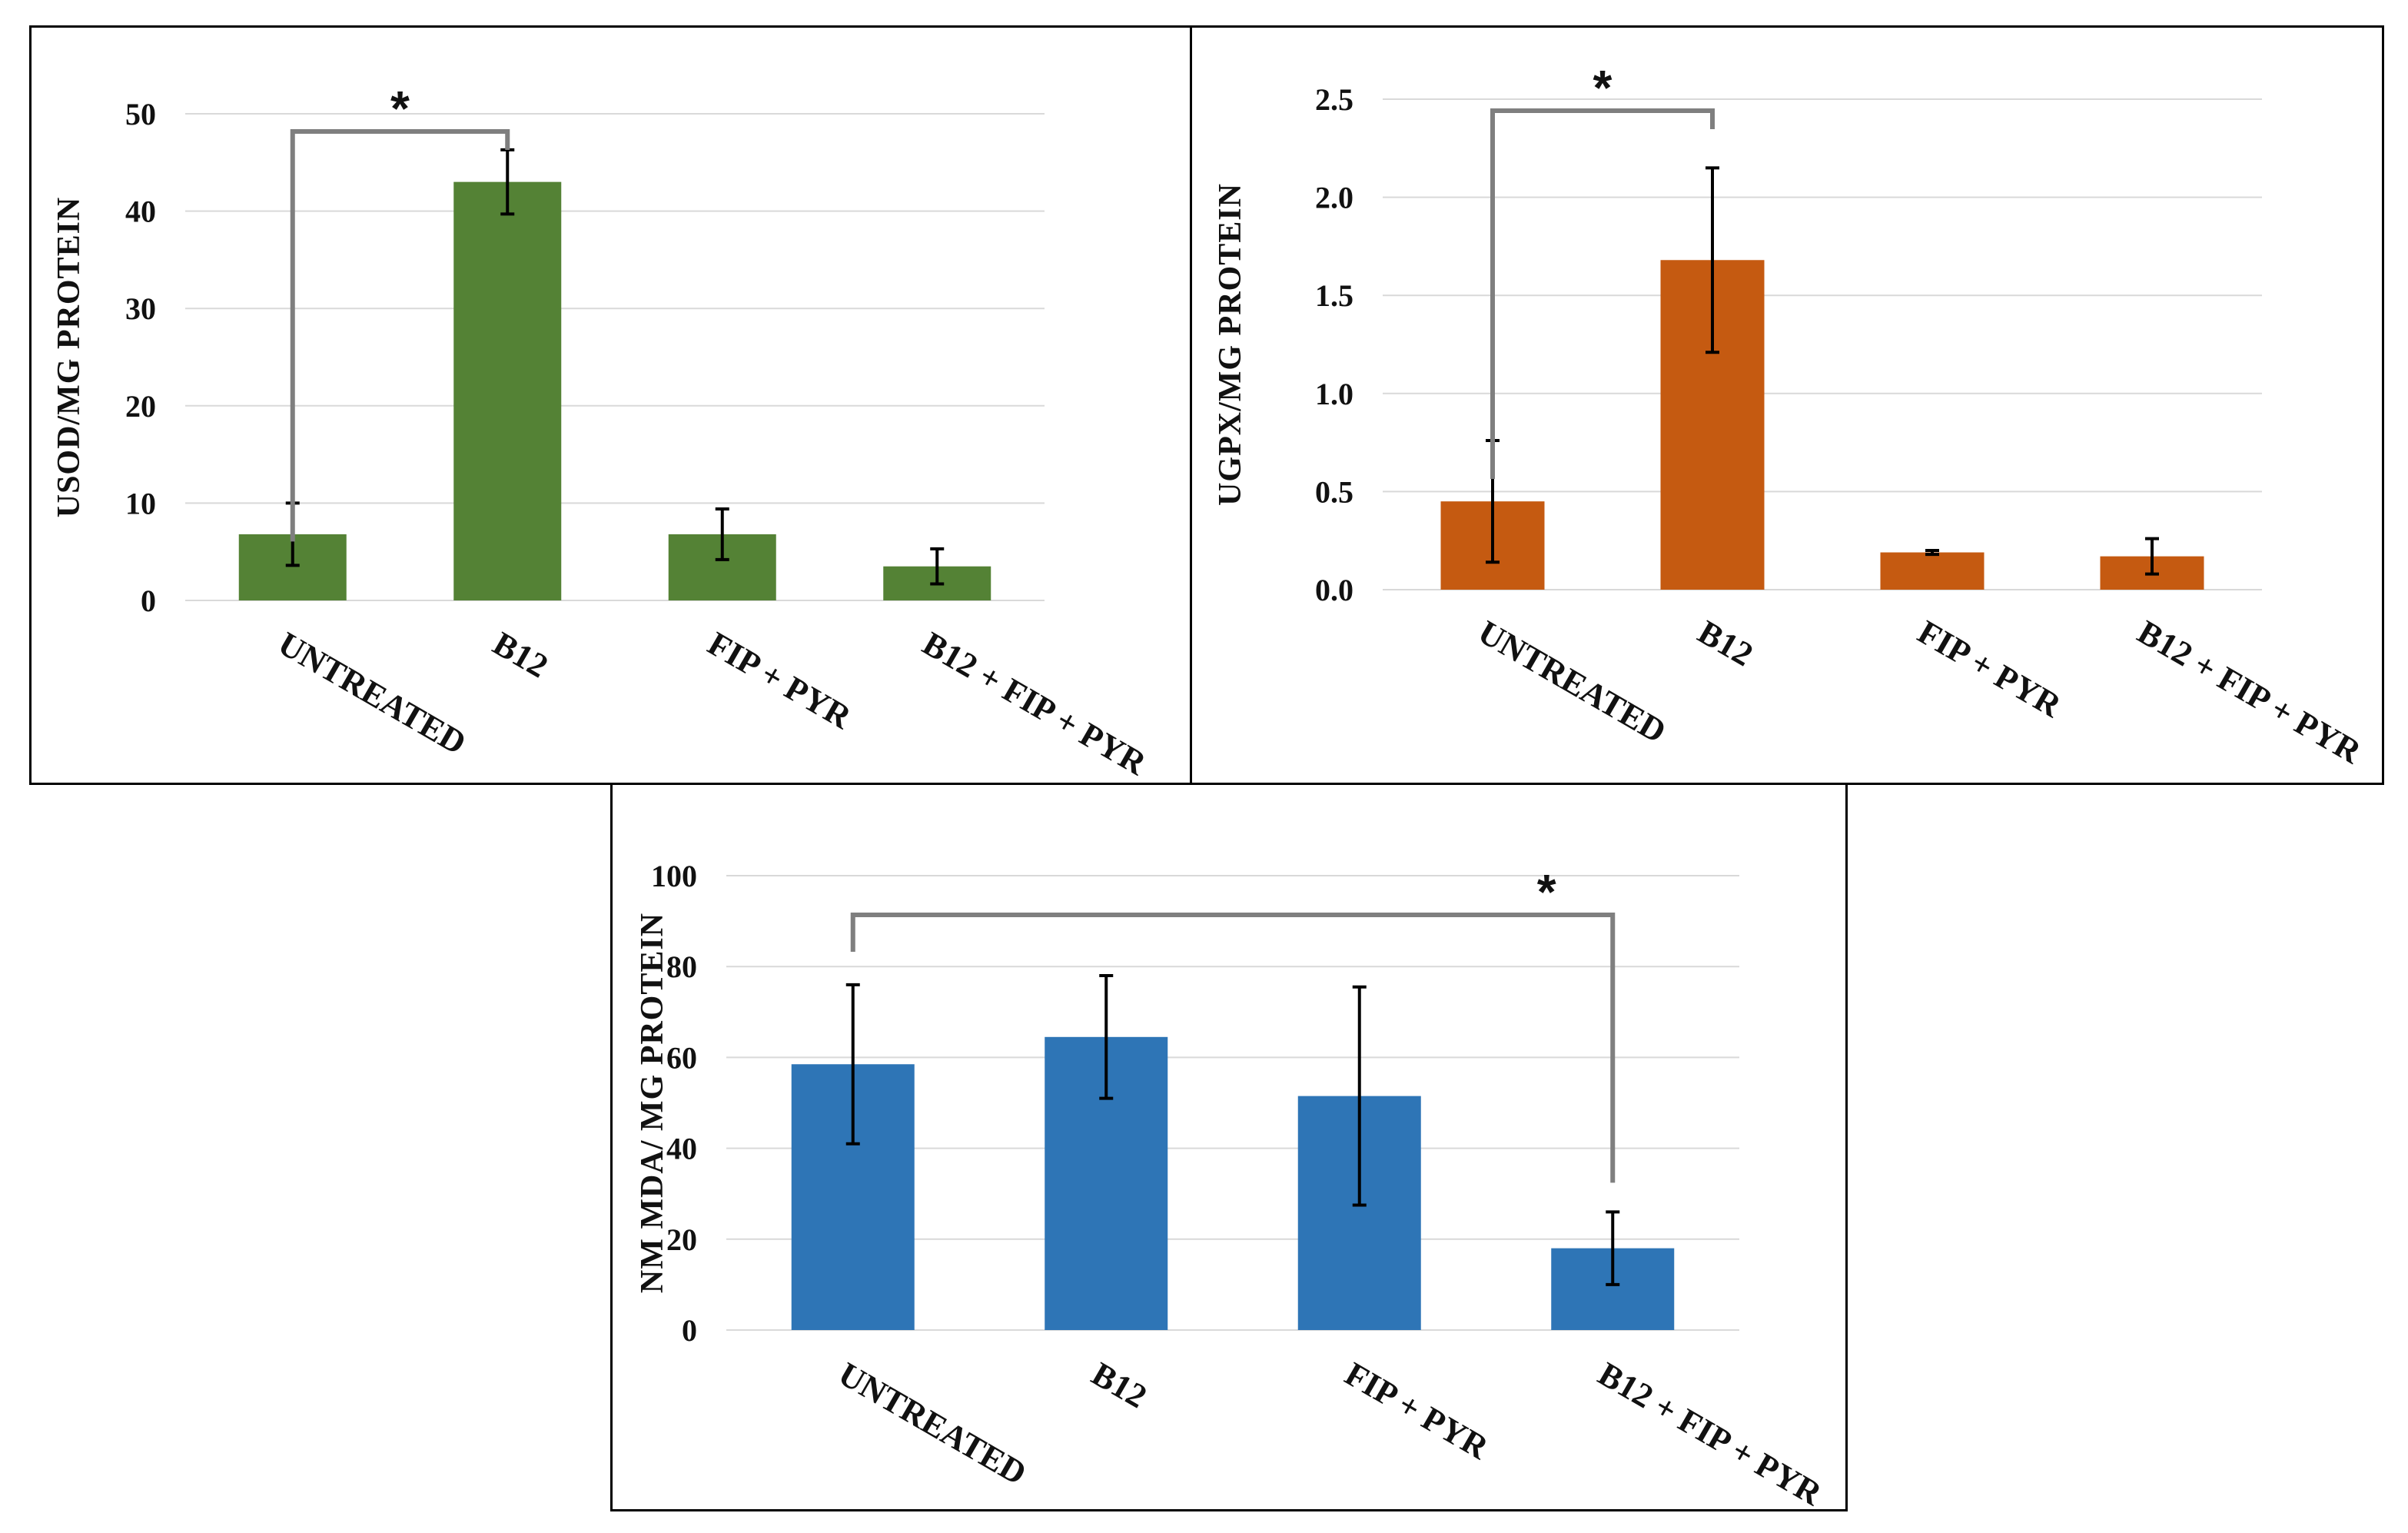 The image size is (2408, 1533). What do you see at coordinates (1334, 394) in the screenshot?
I see `y-tick-label: 1.0` at bounding box center [1334, 394].